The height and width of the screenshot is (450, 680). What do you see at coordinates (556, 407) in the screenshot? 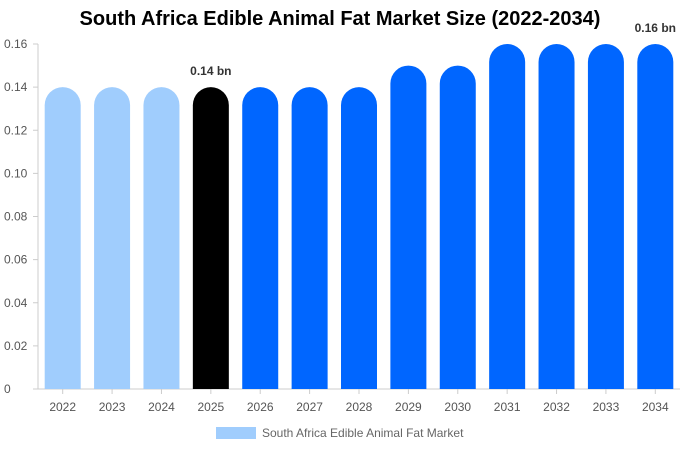
I see `x-tick-label-2032: 2032` at bounding box center [556, 407].